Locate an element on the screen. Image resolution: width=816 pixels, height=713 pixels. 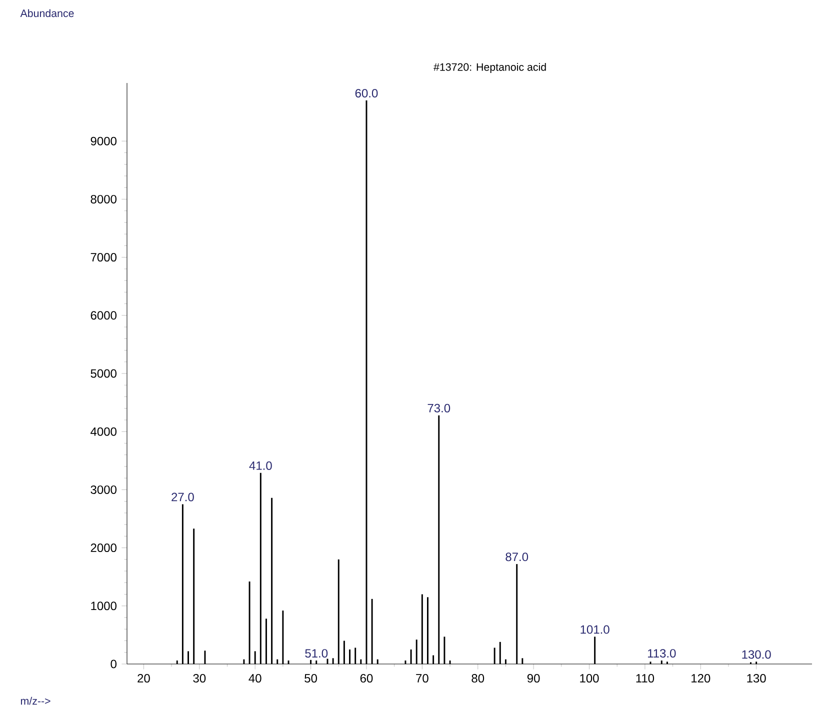
y-tick-label: 9000 is located at coordinates (103, 141).